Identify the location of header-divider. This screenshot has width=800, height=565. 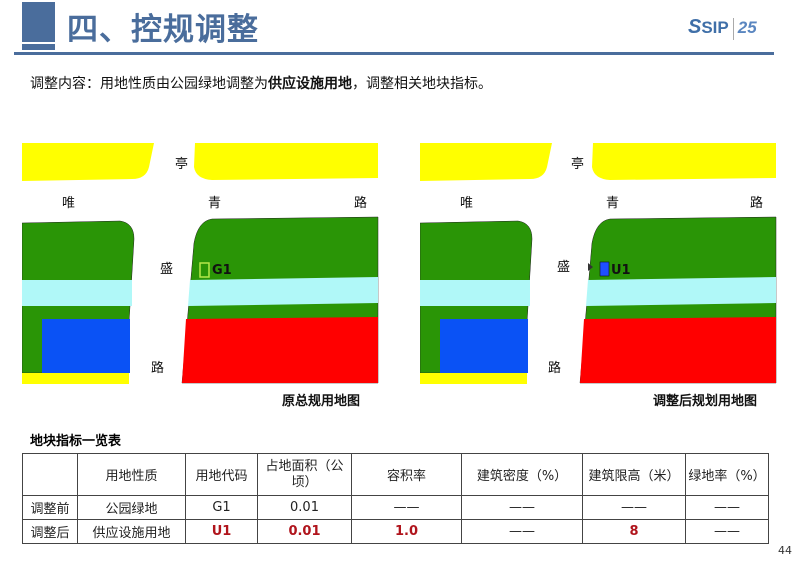
(394, 53).